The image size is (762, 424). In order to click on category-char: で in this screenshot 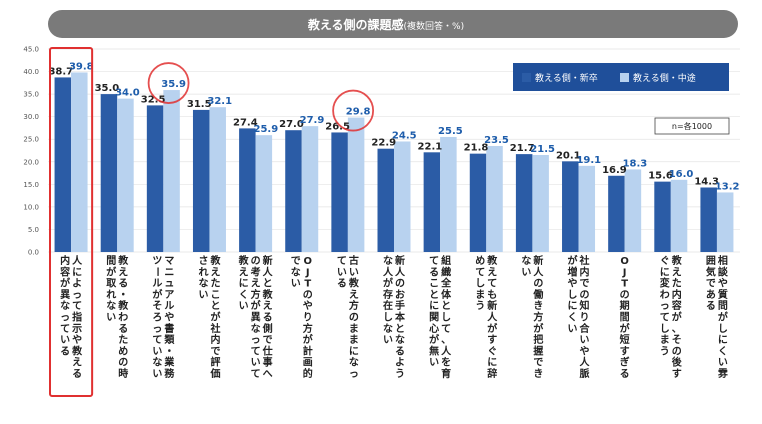, I will do `click(538, 363)`.